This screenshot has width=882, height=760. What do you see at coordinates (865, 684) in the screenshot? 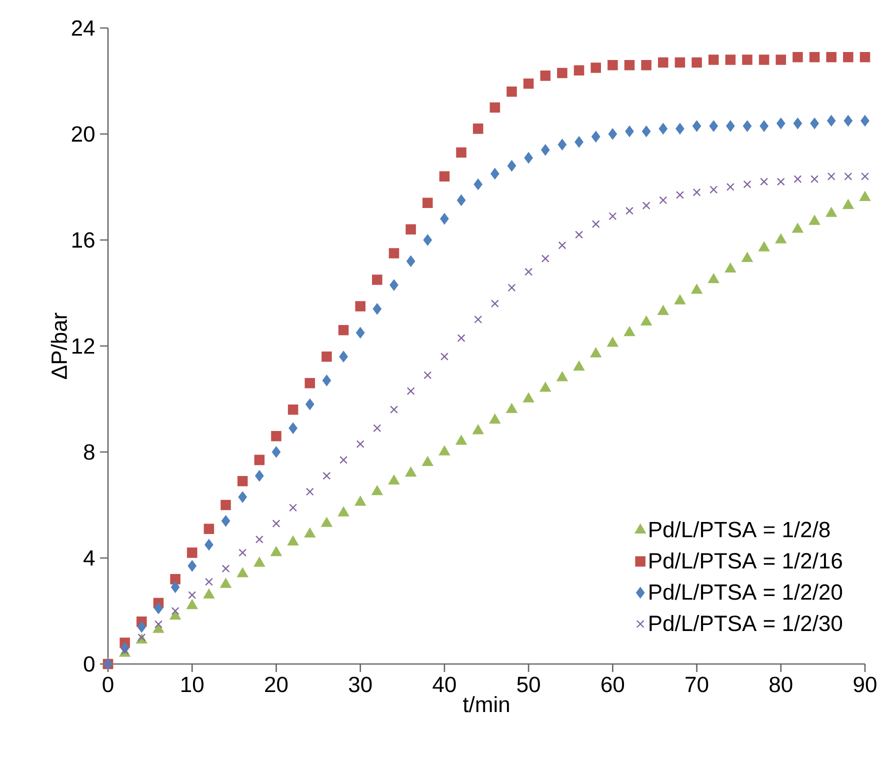
I see `x-tick-label: 90` at bounding box center [865, 684].